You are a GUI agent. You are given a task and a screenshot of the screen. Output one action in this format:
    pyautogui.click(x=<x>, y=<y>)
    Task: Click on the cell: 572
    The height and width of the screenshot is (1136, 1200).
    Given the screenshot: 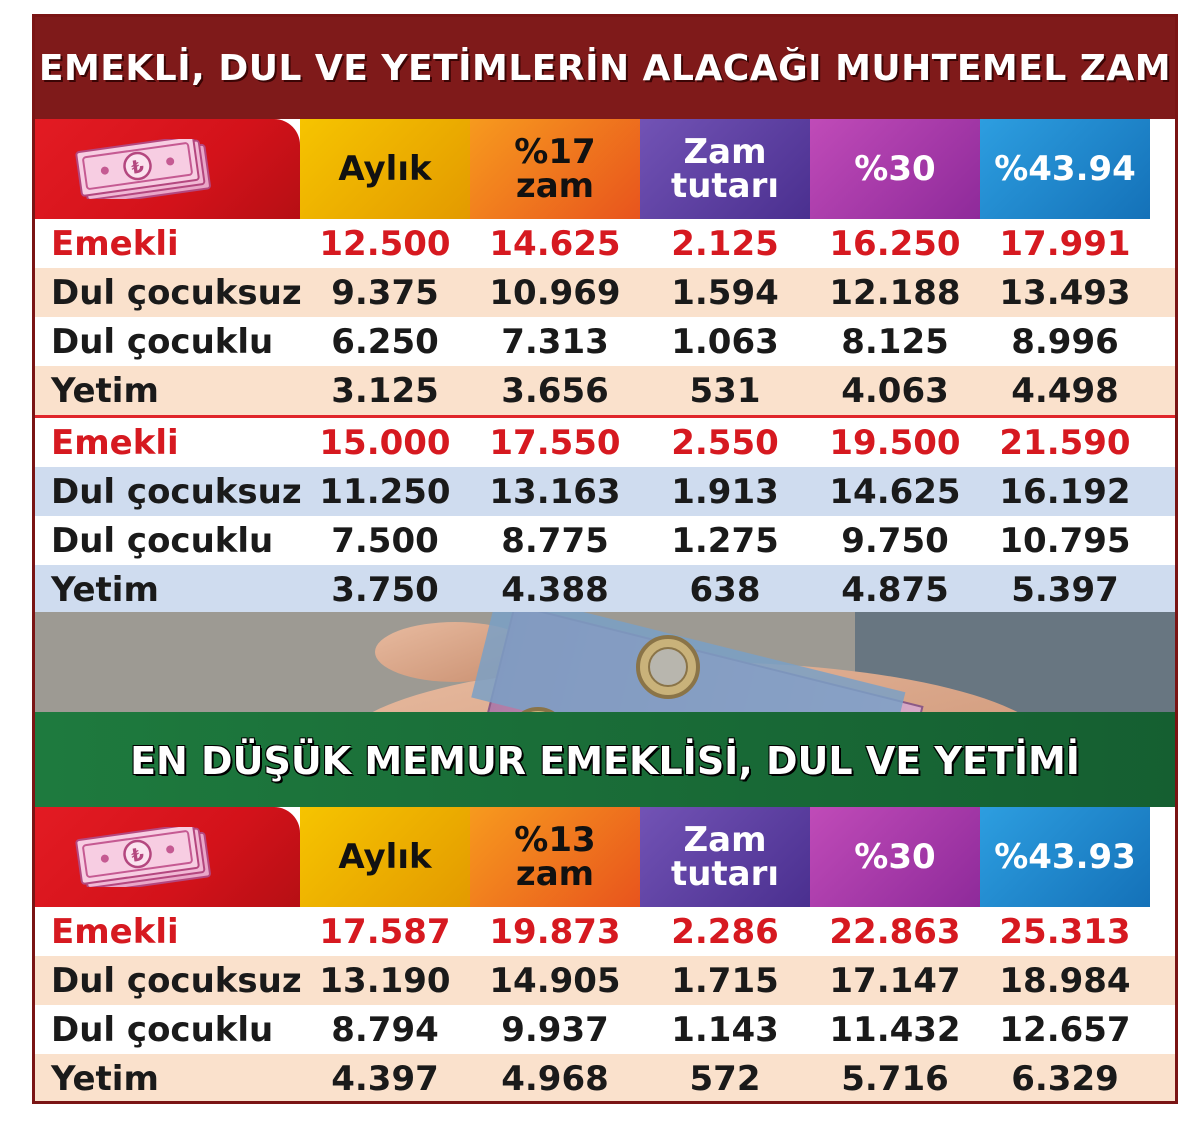 What is the action you would take?
    pyautogui.click(x=725, y=1078)
    